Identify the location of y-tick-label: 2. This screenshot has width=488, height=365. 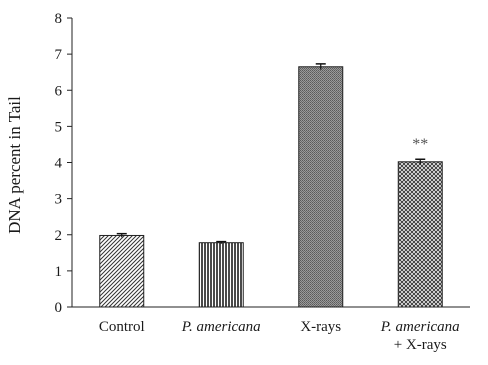
(59, 236).